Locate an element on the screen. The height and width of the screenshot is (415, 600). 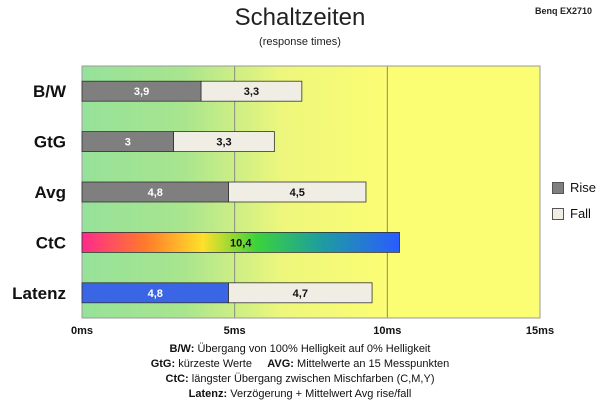
legend-fall: Fall is located at coordinates (571, 213).